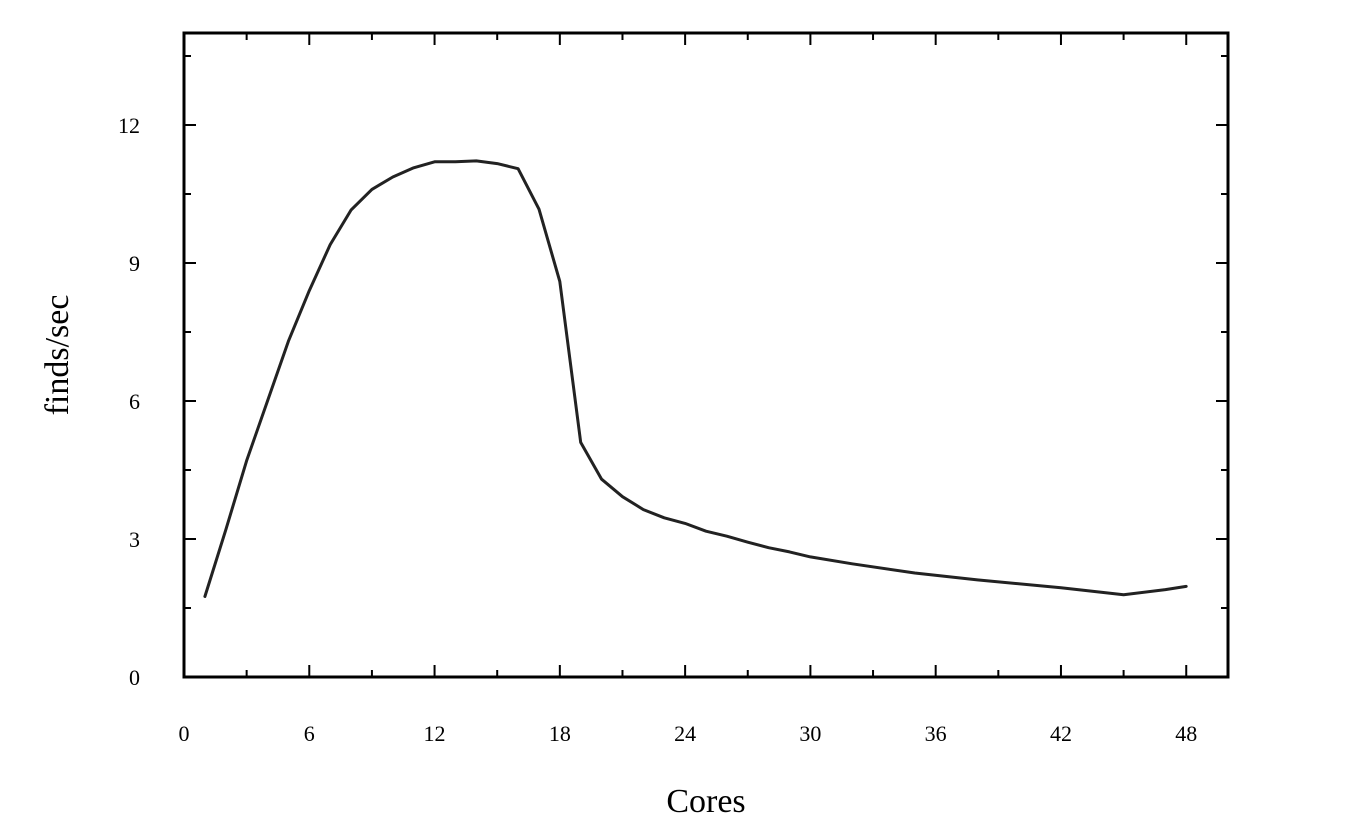  What do you see at coordinates (560, 733) in the screenshot?
I see `x-tick-label: 18` at bounding box center [560, 733].